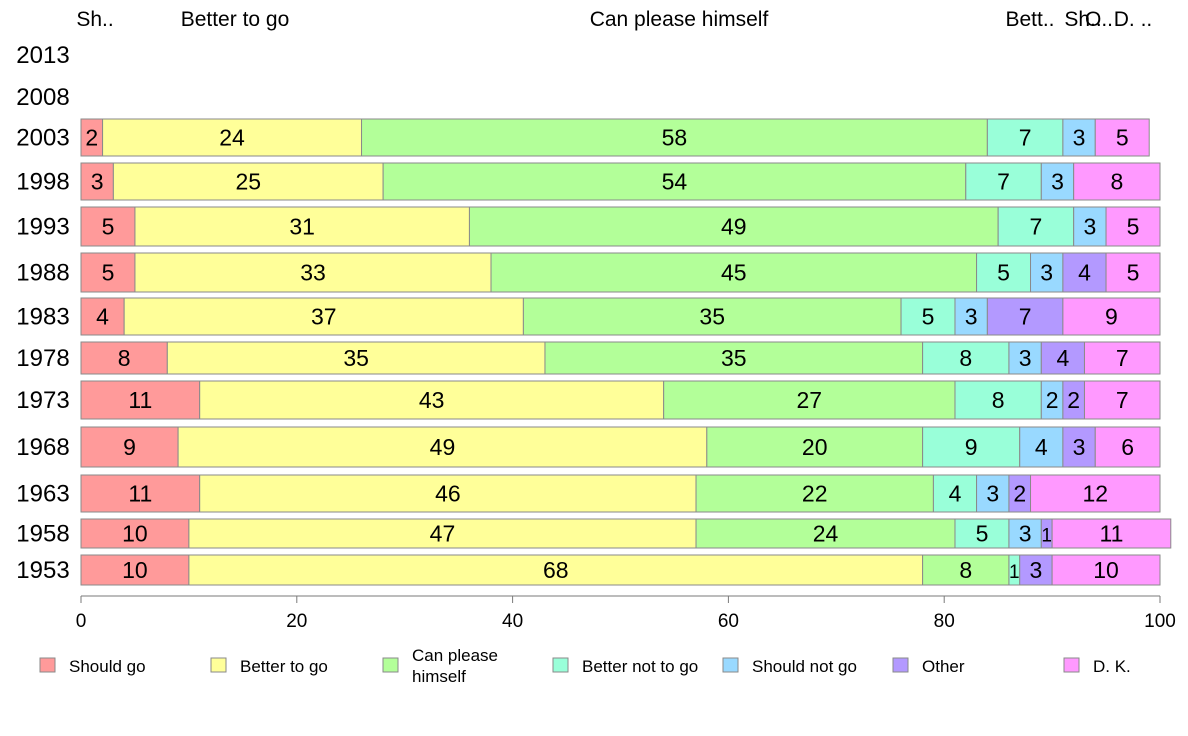 This screenshot has height=736, width=1188. Describe the element at coordinates (1095, 494) in the screenshot. I see `bar-value-label: 12` at that location.